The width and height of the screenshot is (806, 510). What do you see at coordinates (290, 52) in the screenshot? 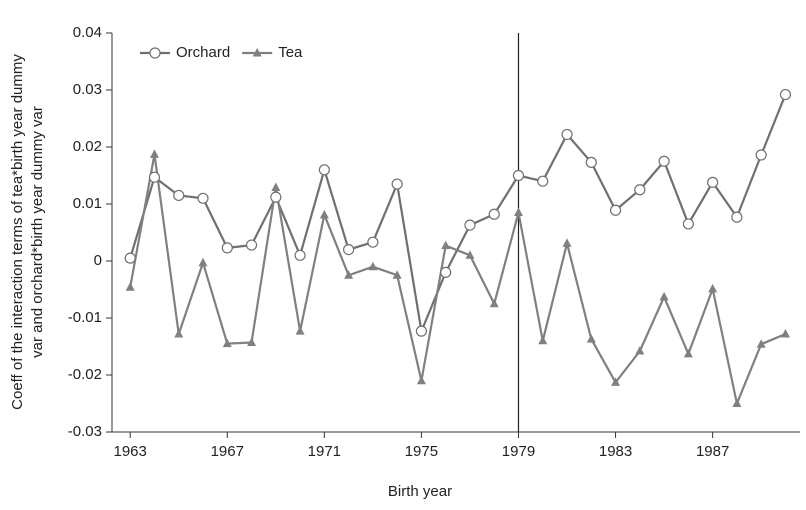
I see `legend-label: Tea` at bounding box center [290, 52].